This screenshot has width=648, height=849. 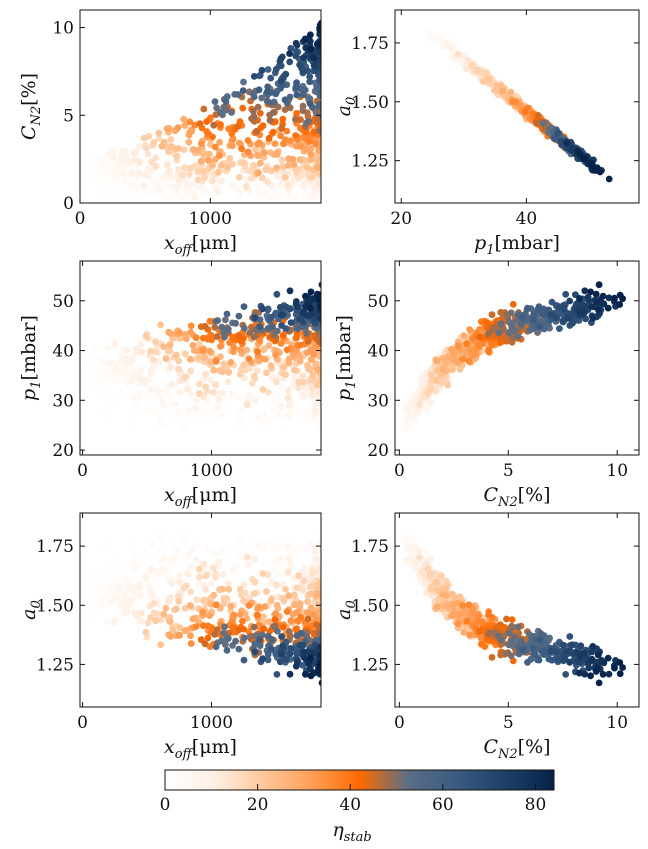 What do you see at coordinates (378, 401) in the screenshot?
I see `y-tick-label: 30` at bounding box center [378, 401].